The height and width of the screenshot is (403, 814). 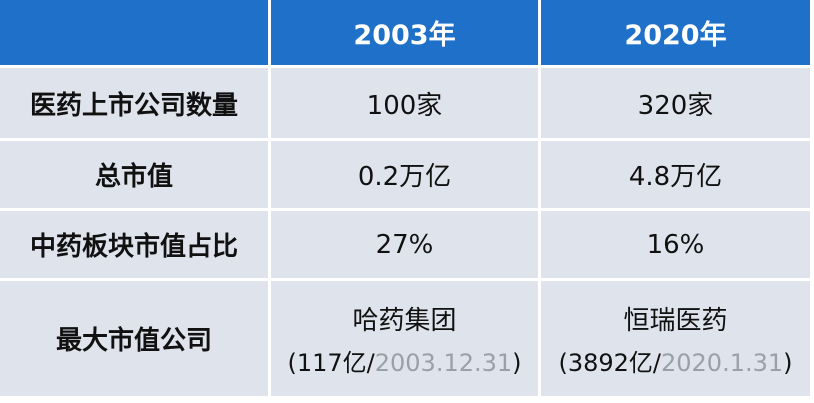 I want to click on data-cell: 27%, so click(x=404, y=244).